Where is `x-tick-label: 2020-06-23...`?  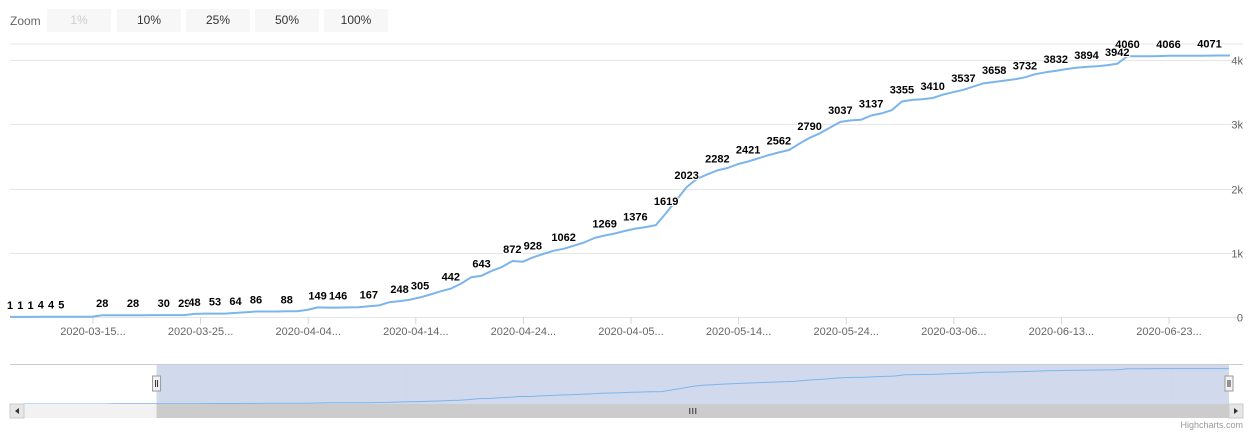 x-tick-label: 2020-06-23... is located at coordinates (1168, 332).